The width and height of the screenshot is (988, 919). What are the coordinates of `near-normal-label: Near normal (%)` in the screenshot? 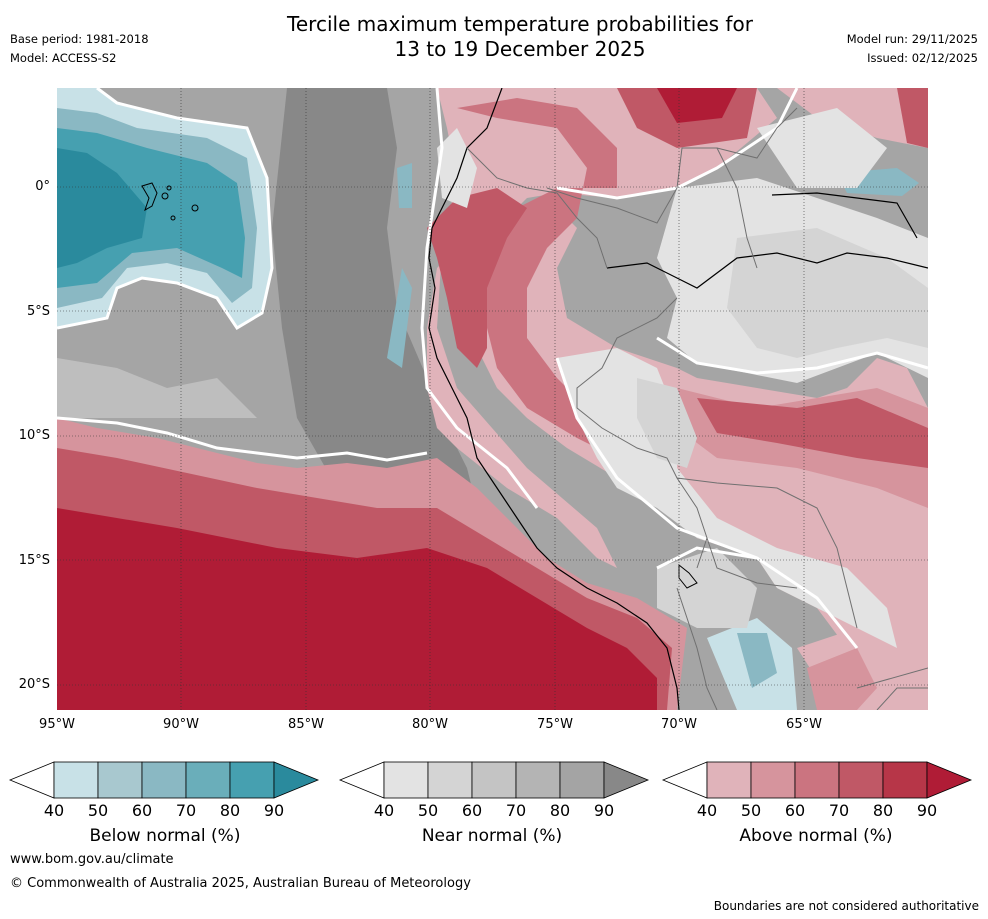 It's located at (492, 836).